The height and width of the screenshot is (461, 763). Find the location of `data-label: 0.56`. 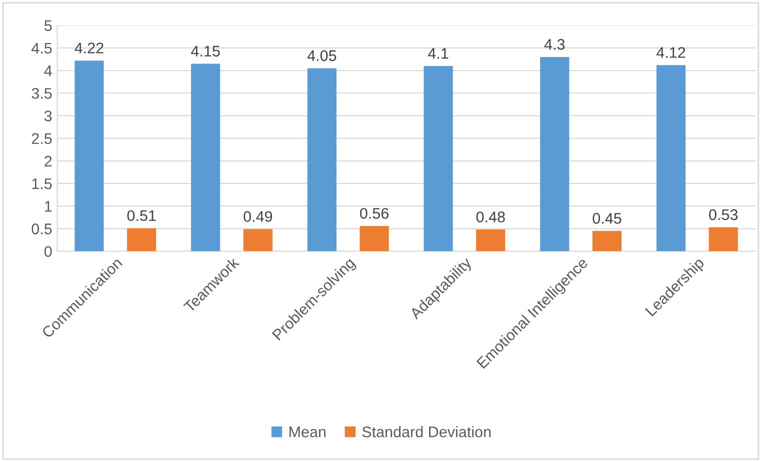

data-label: 0.56 is located at coordinates (374, 213).